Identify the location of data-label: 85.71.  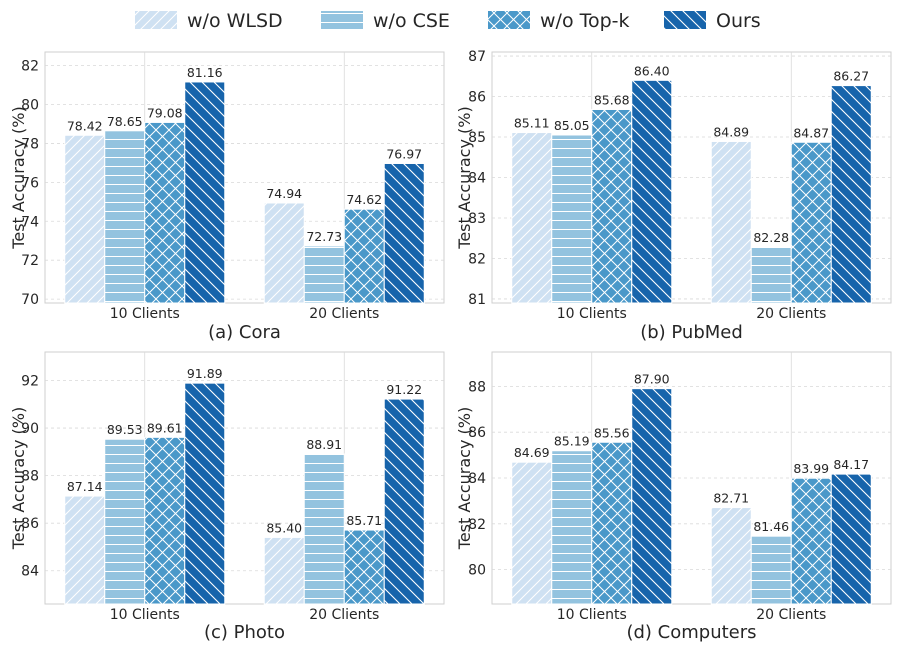
(364, 520).